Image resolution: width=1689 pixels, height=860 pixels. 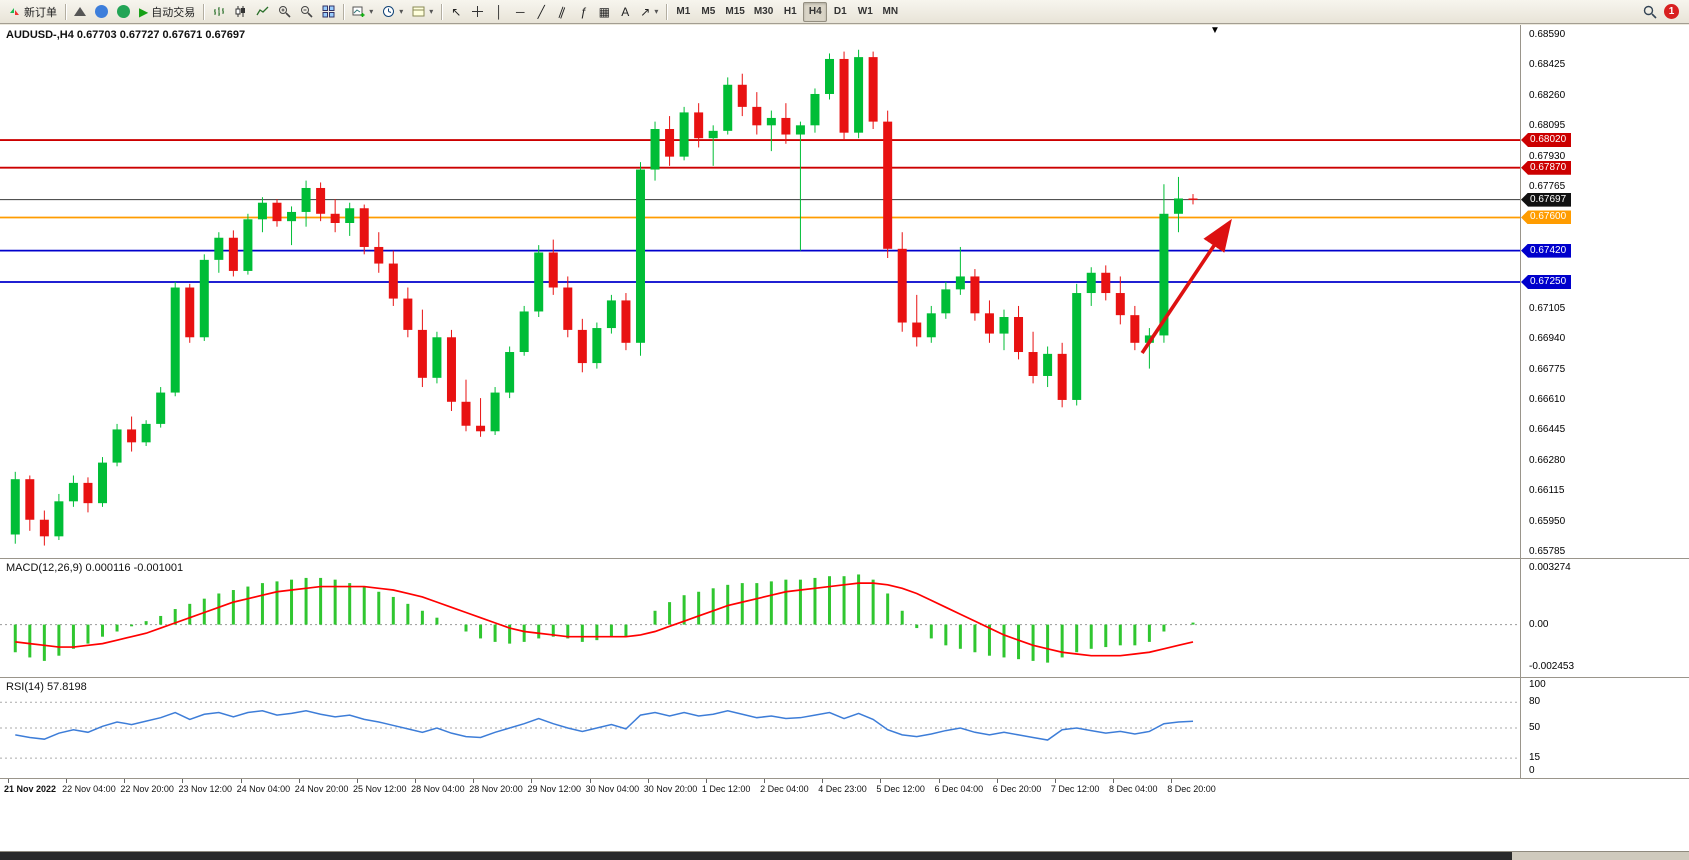 I want to click on text-tool-button: A, so click(x=625, y=12).